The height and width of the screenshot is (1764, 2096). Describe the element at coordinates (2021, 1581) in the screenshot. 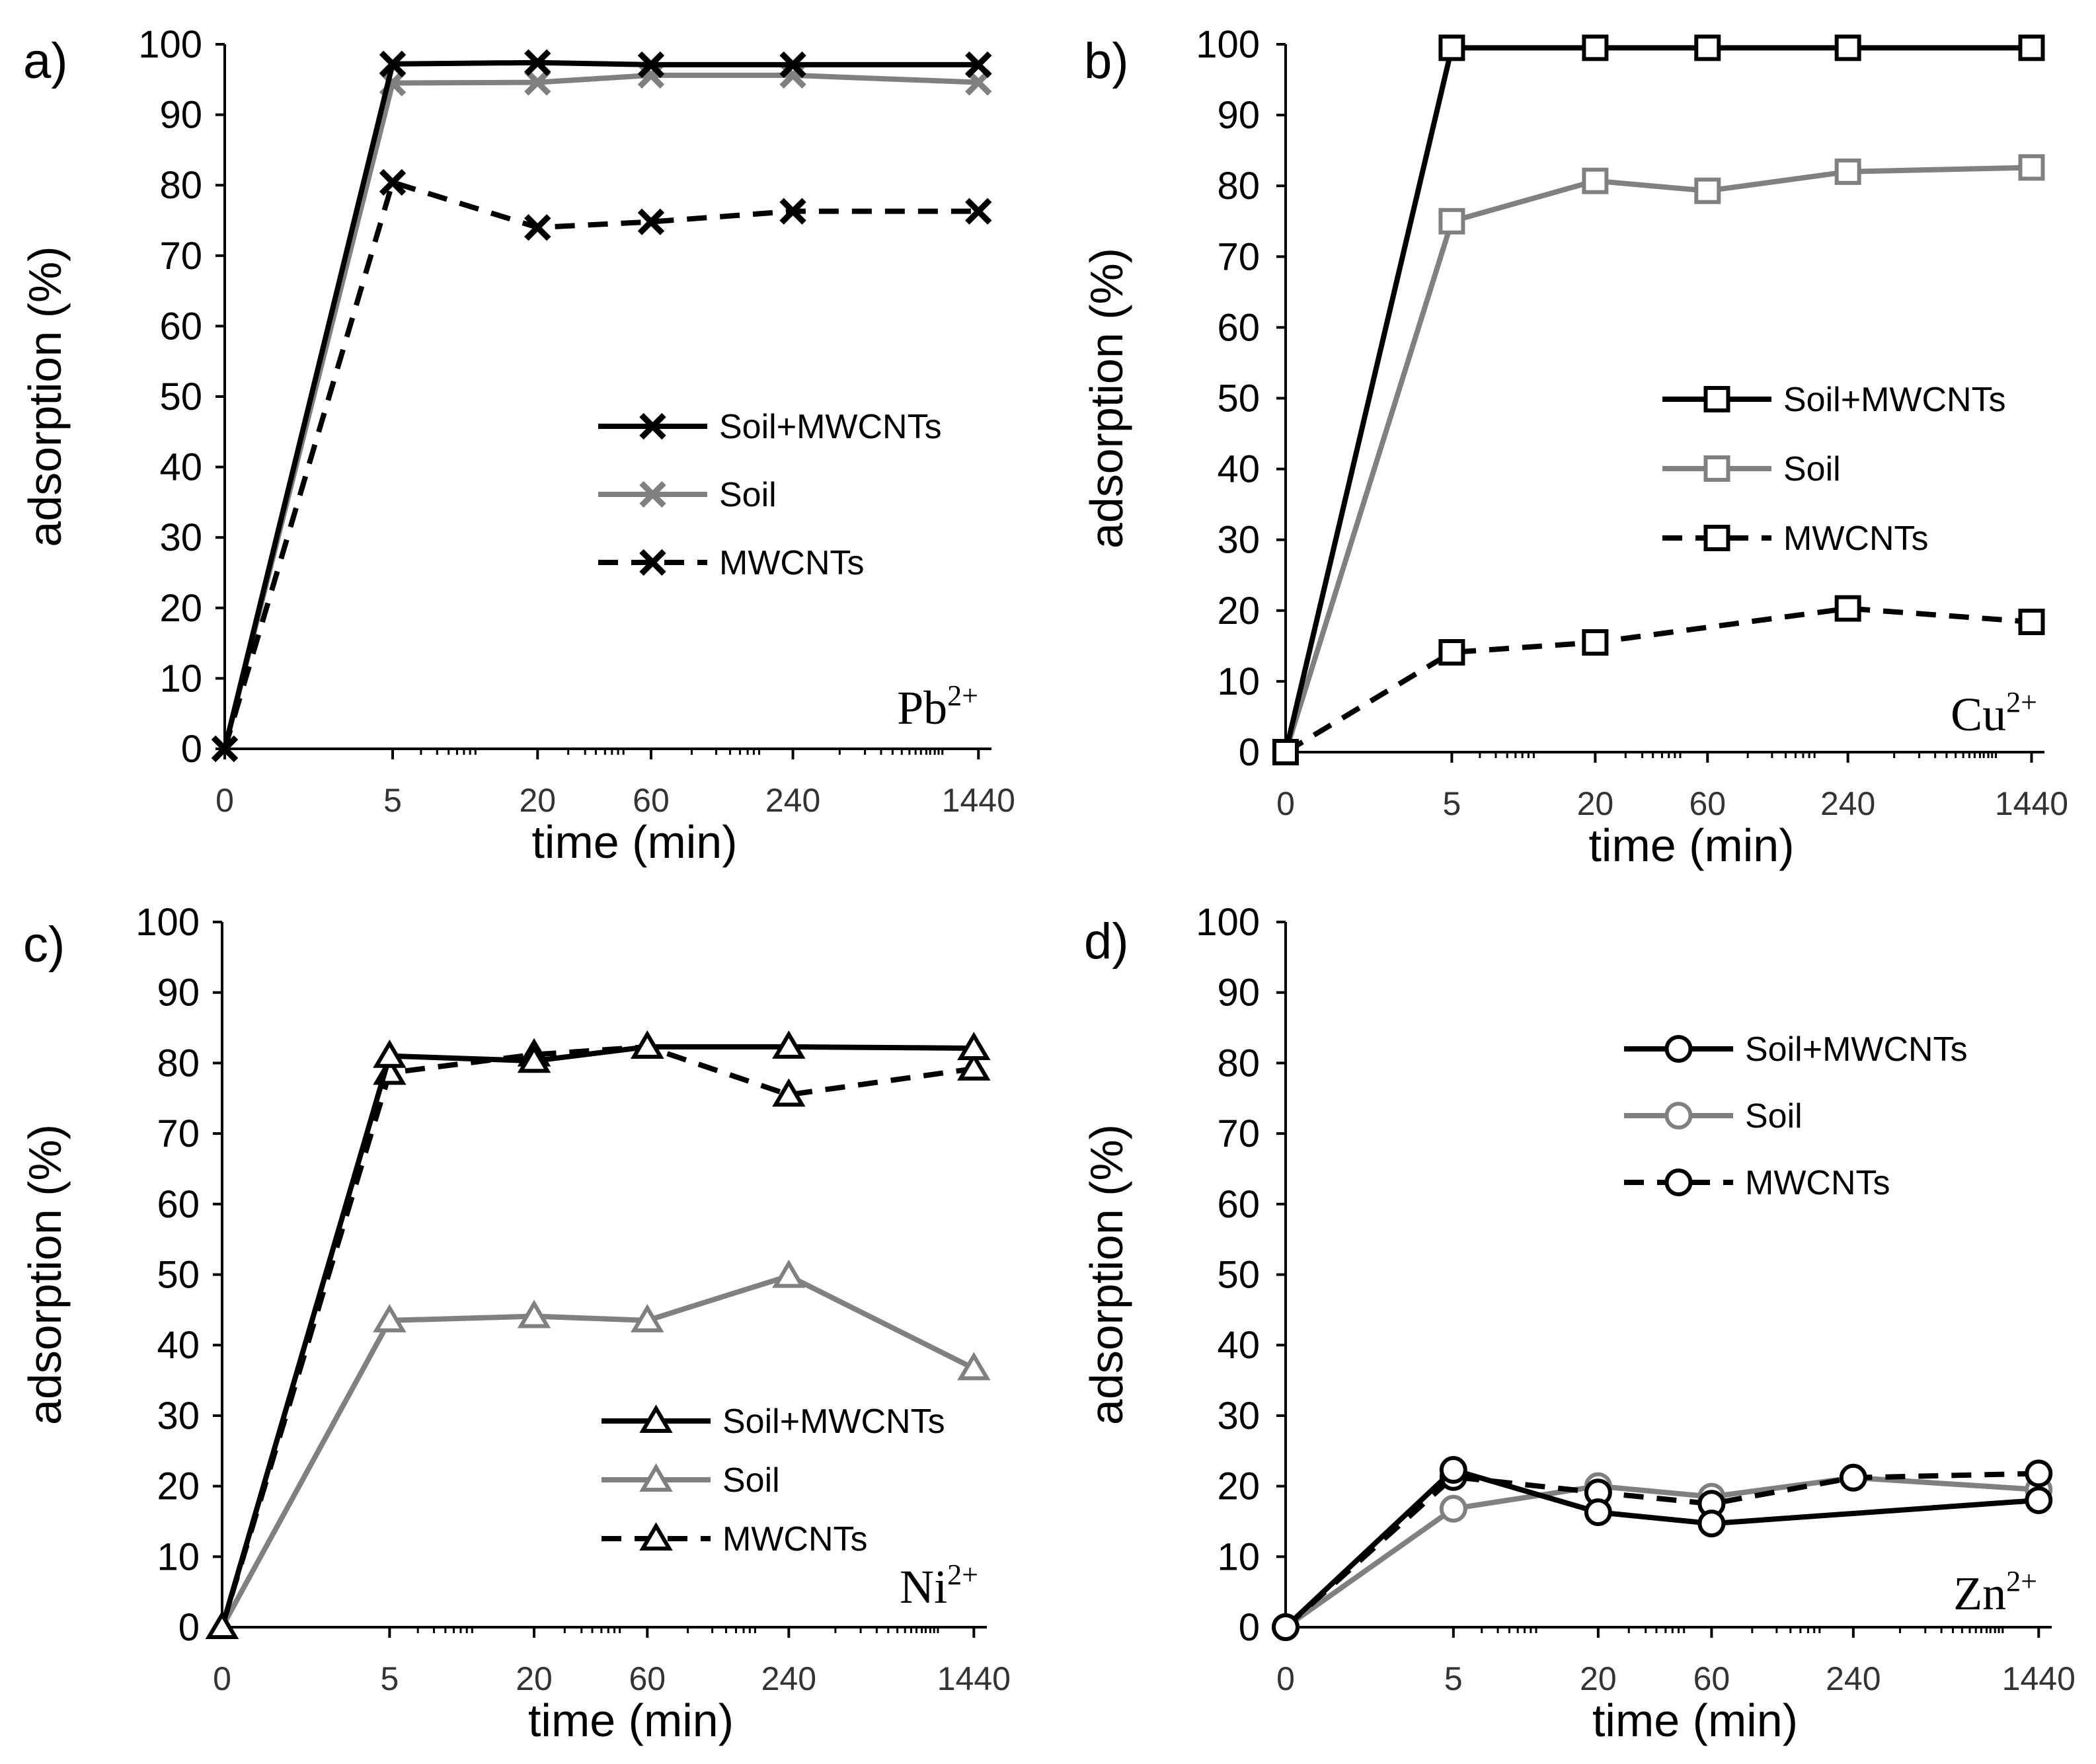

I see `ion-charge: 2+` at that location.